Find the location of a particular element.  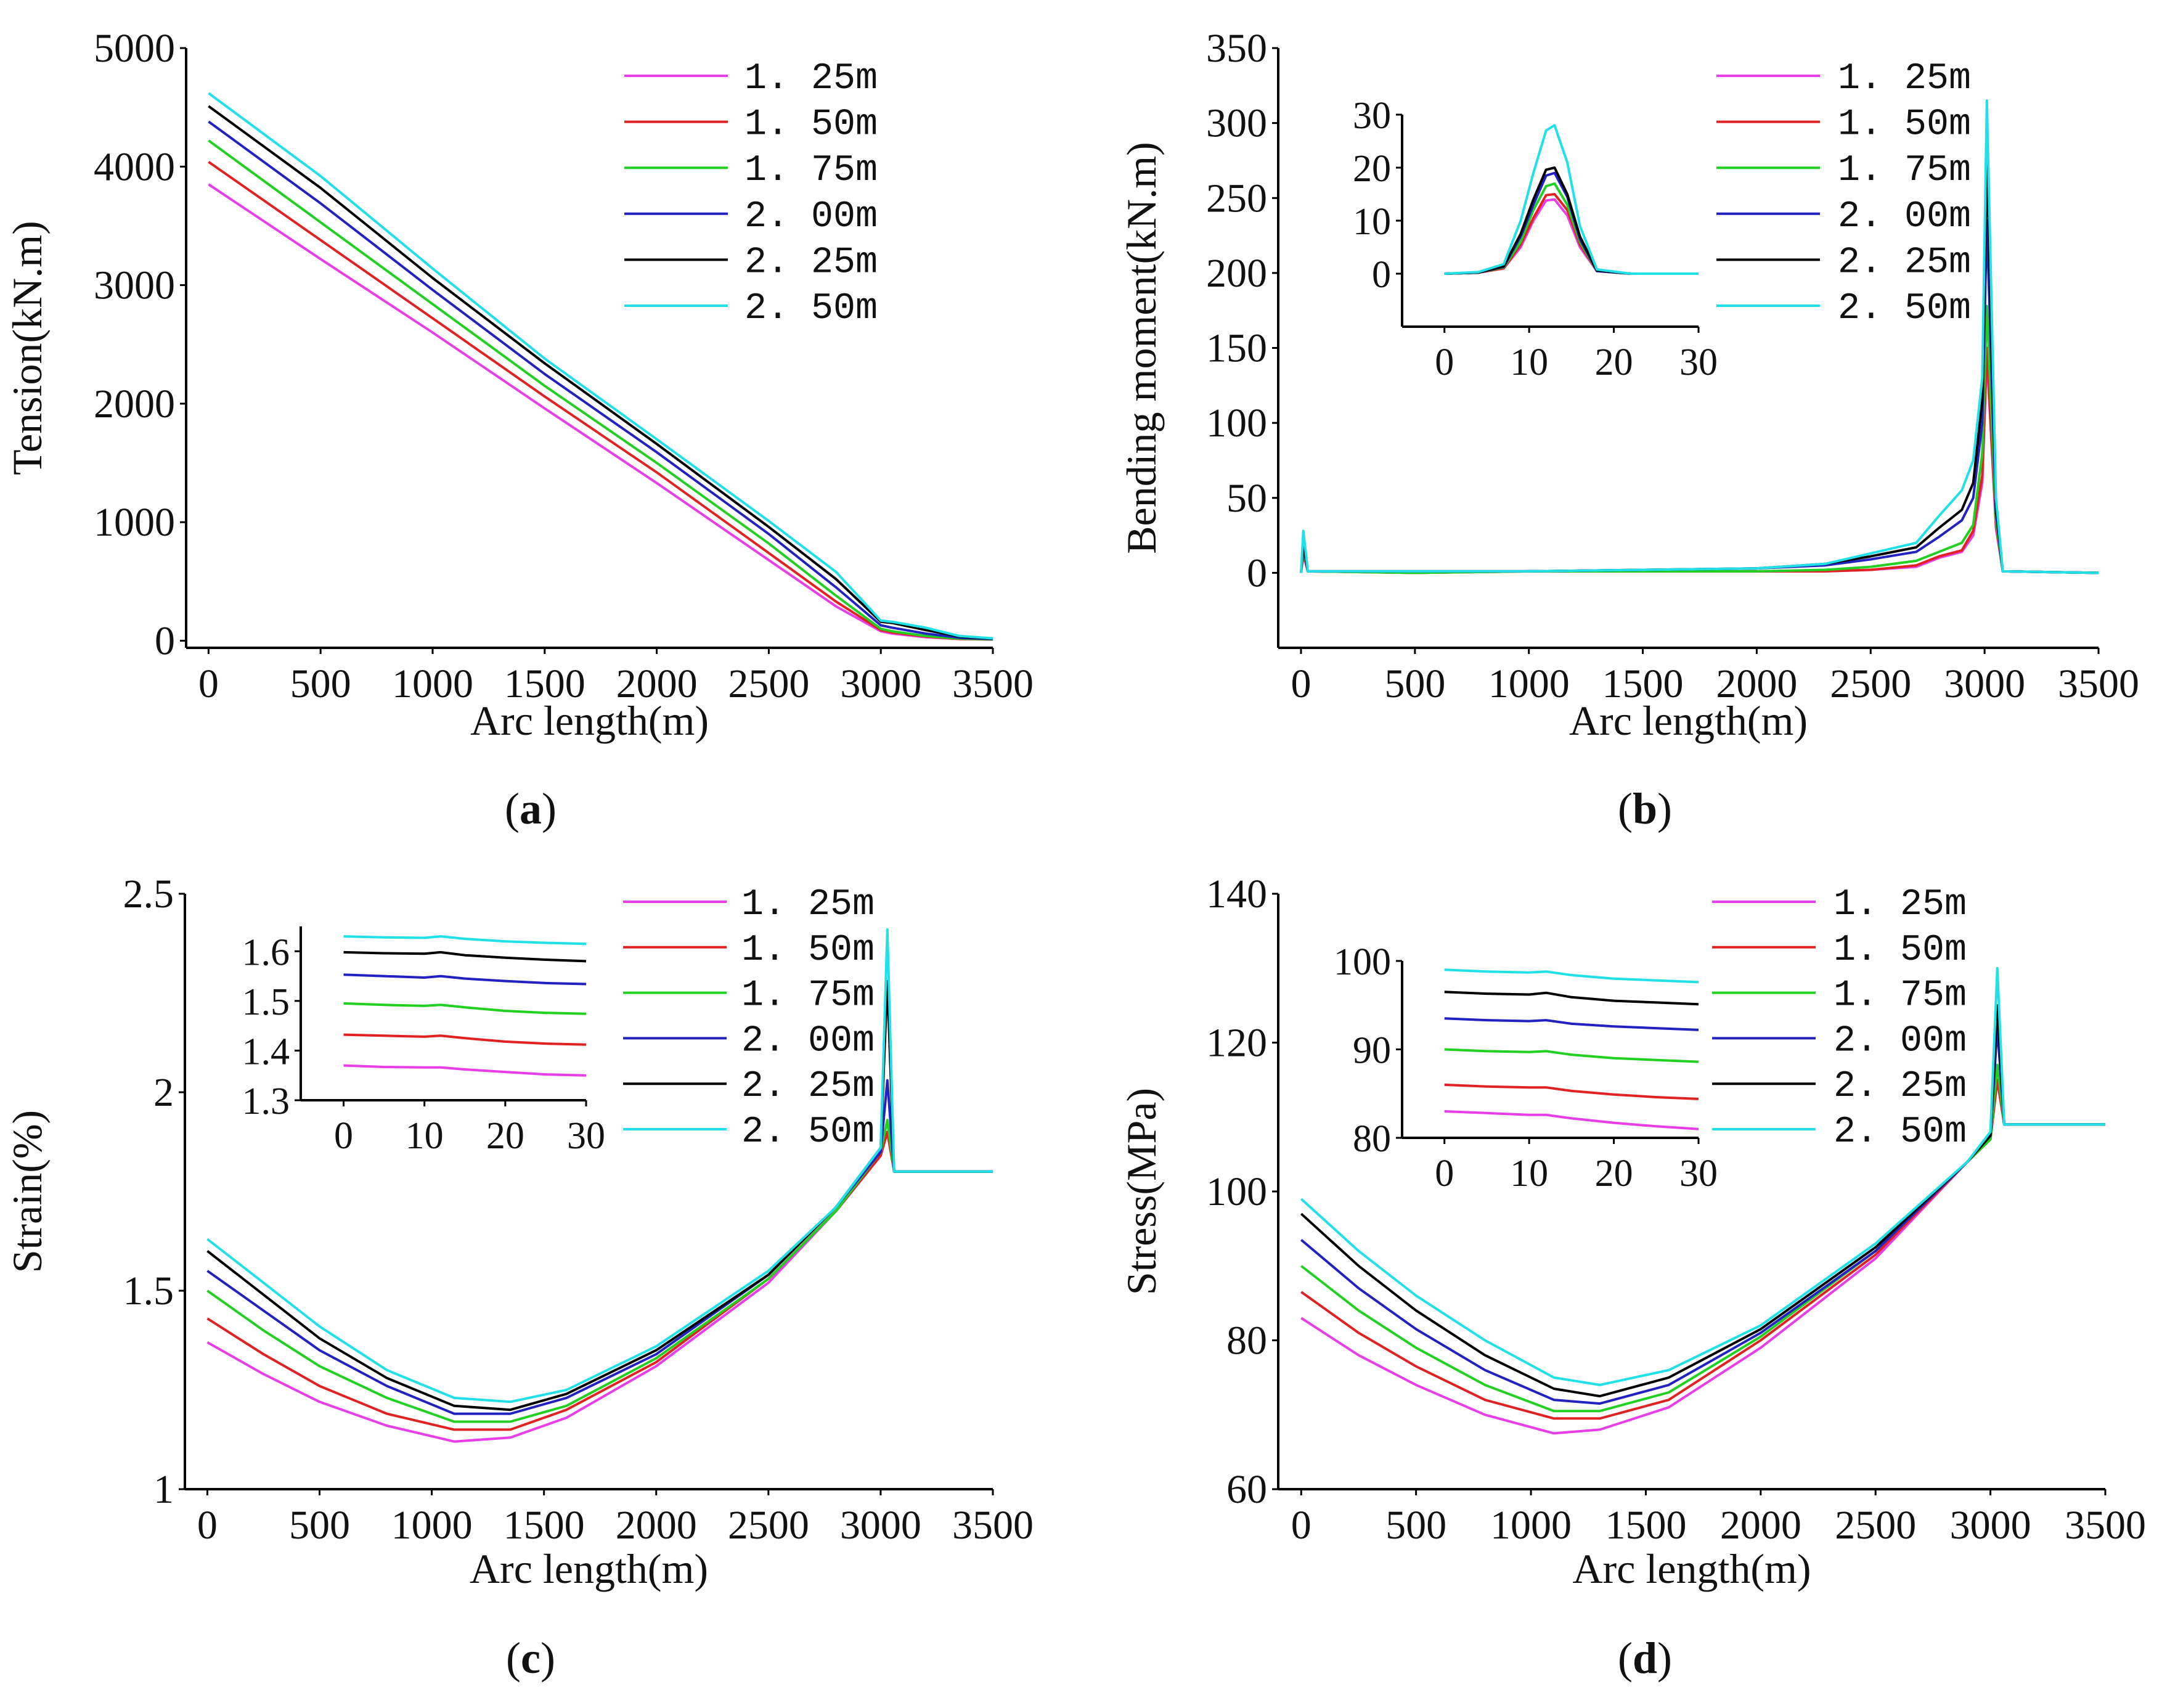

y-tick-label: 140 is located at coordinates (1236, 894).